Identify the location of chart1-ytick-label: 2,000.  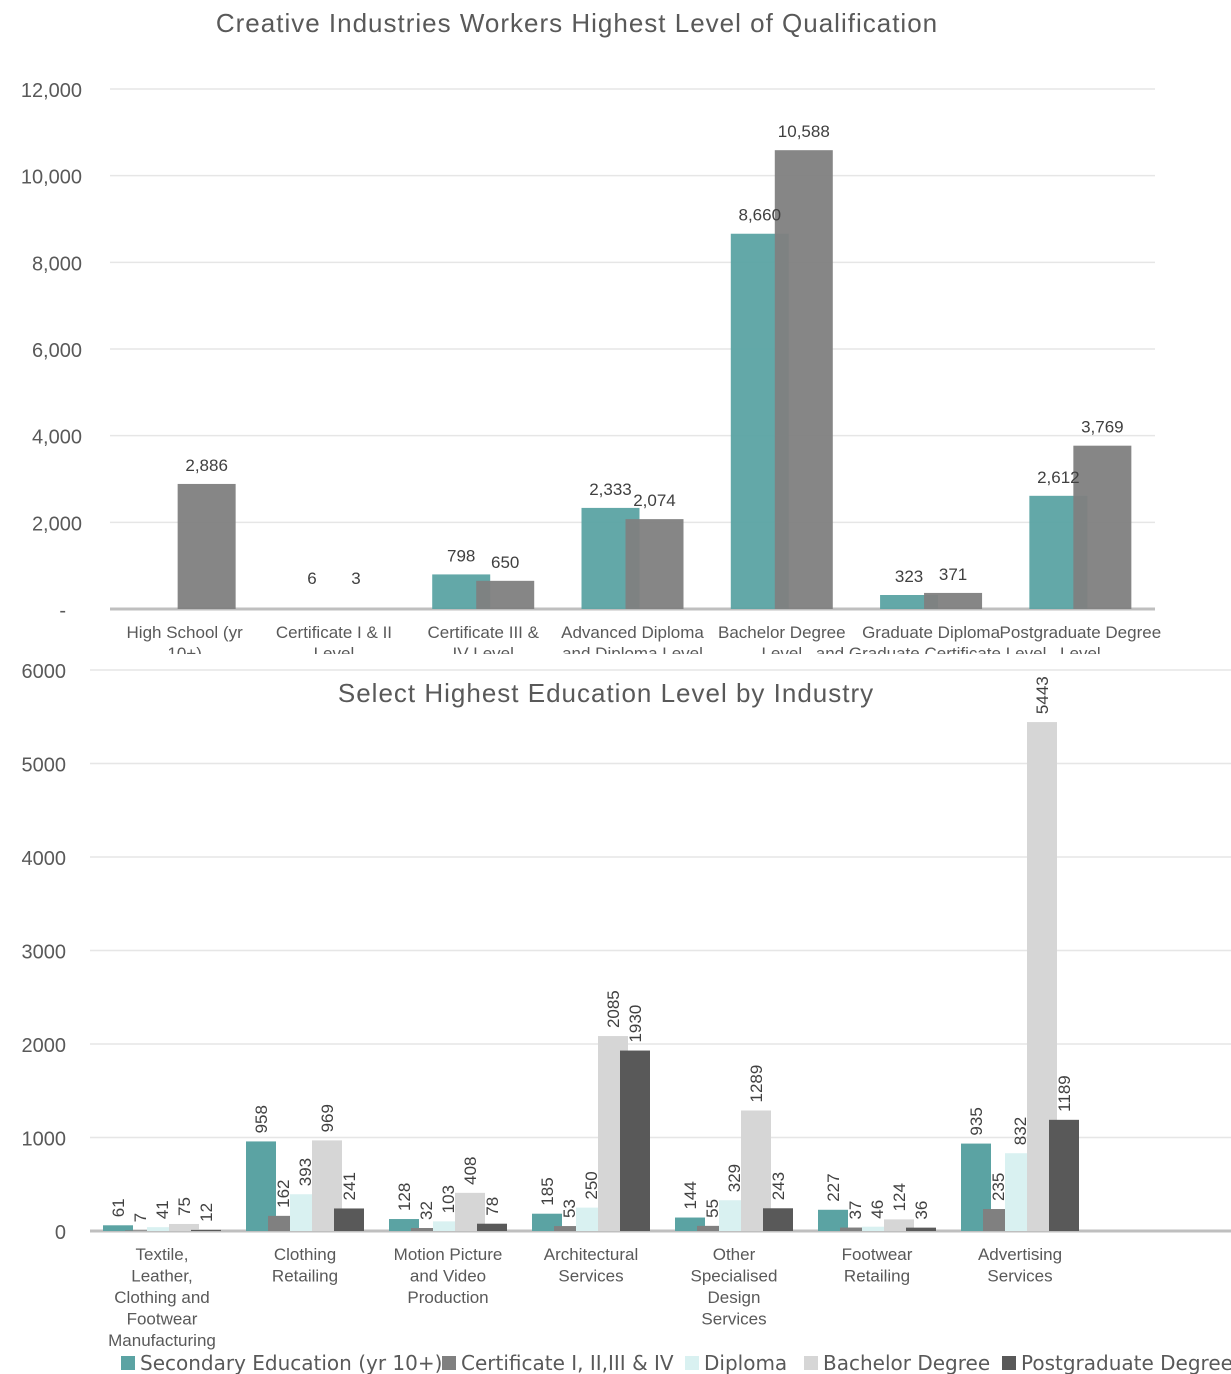
(57, 524).